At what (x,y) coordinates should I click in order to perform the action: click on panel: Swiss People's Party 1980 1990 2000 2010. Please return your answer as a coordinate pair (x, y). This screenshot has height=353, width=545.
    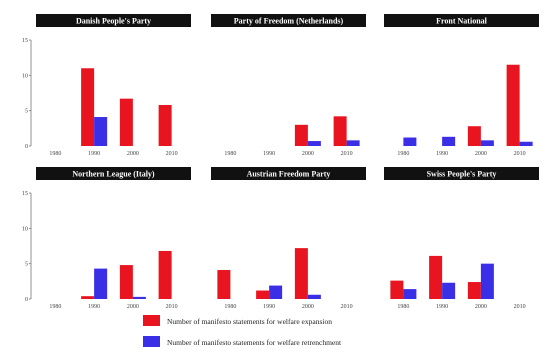
    Looking at the image, I should click on (461, 238).